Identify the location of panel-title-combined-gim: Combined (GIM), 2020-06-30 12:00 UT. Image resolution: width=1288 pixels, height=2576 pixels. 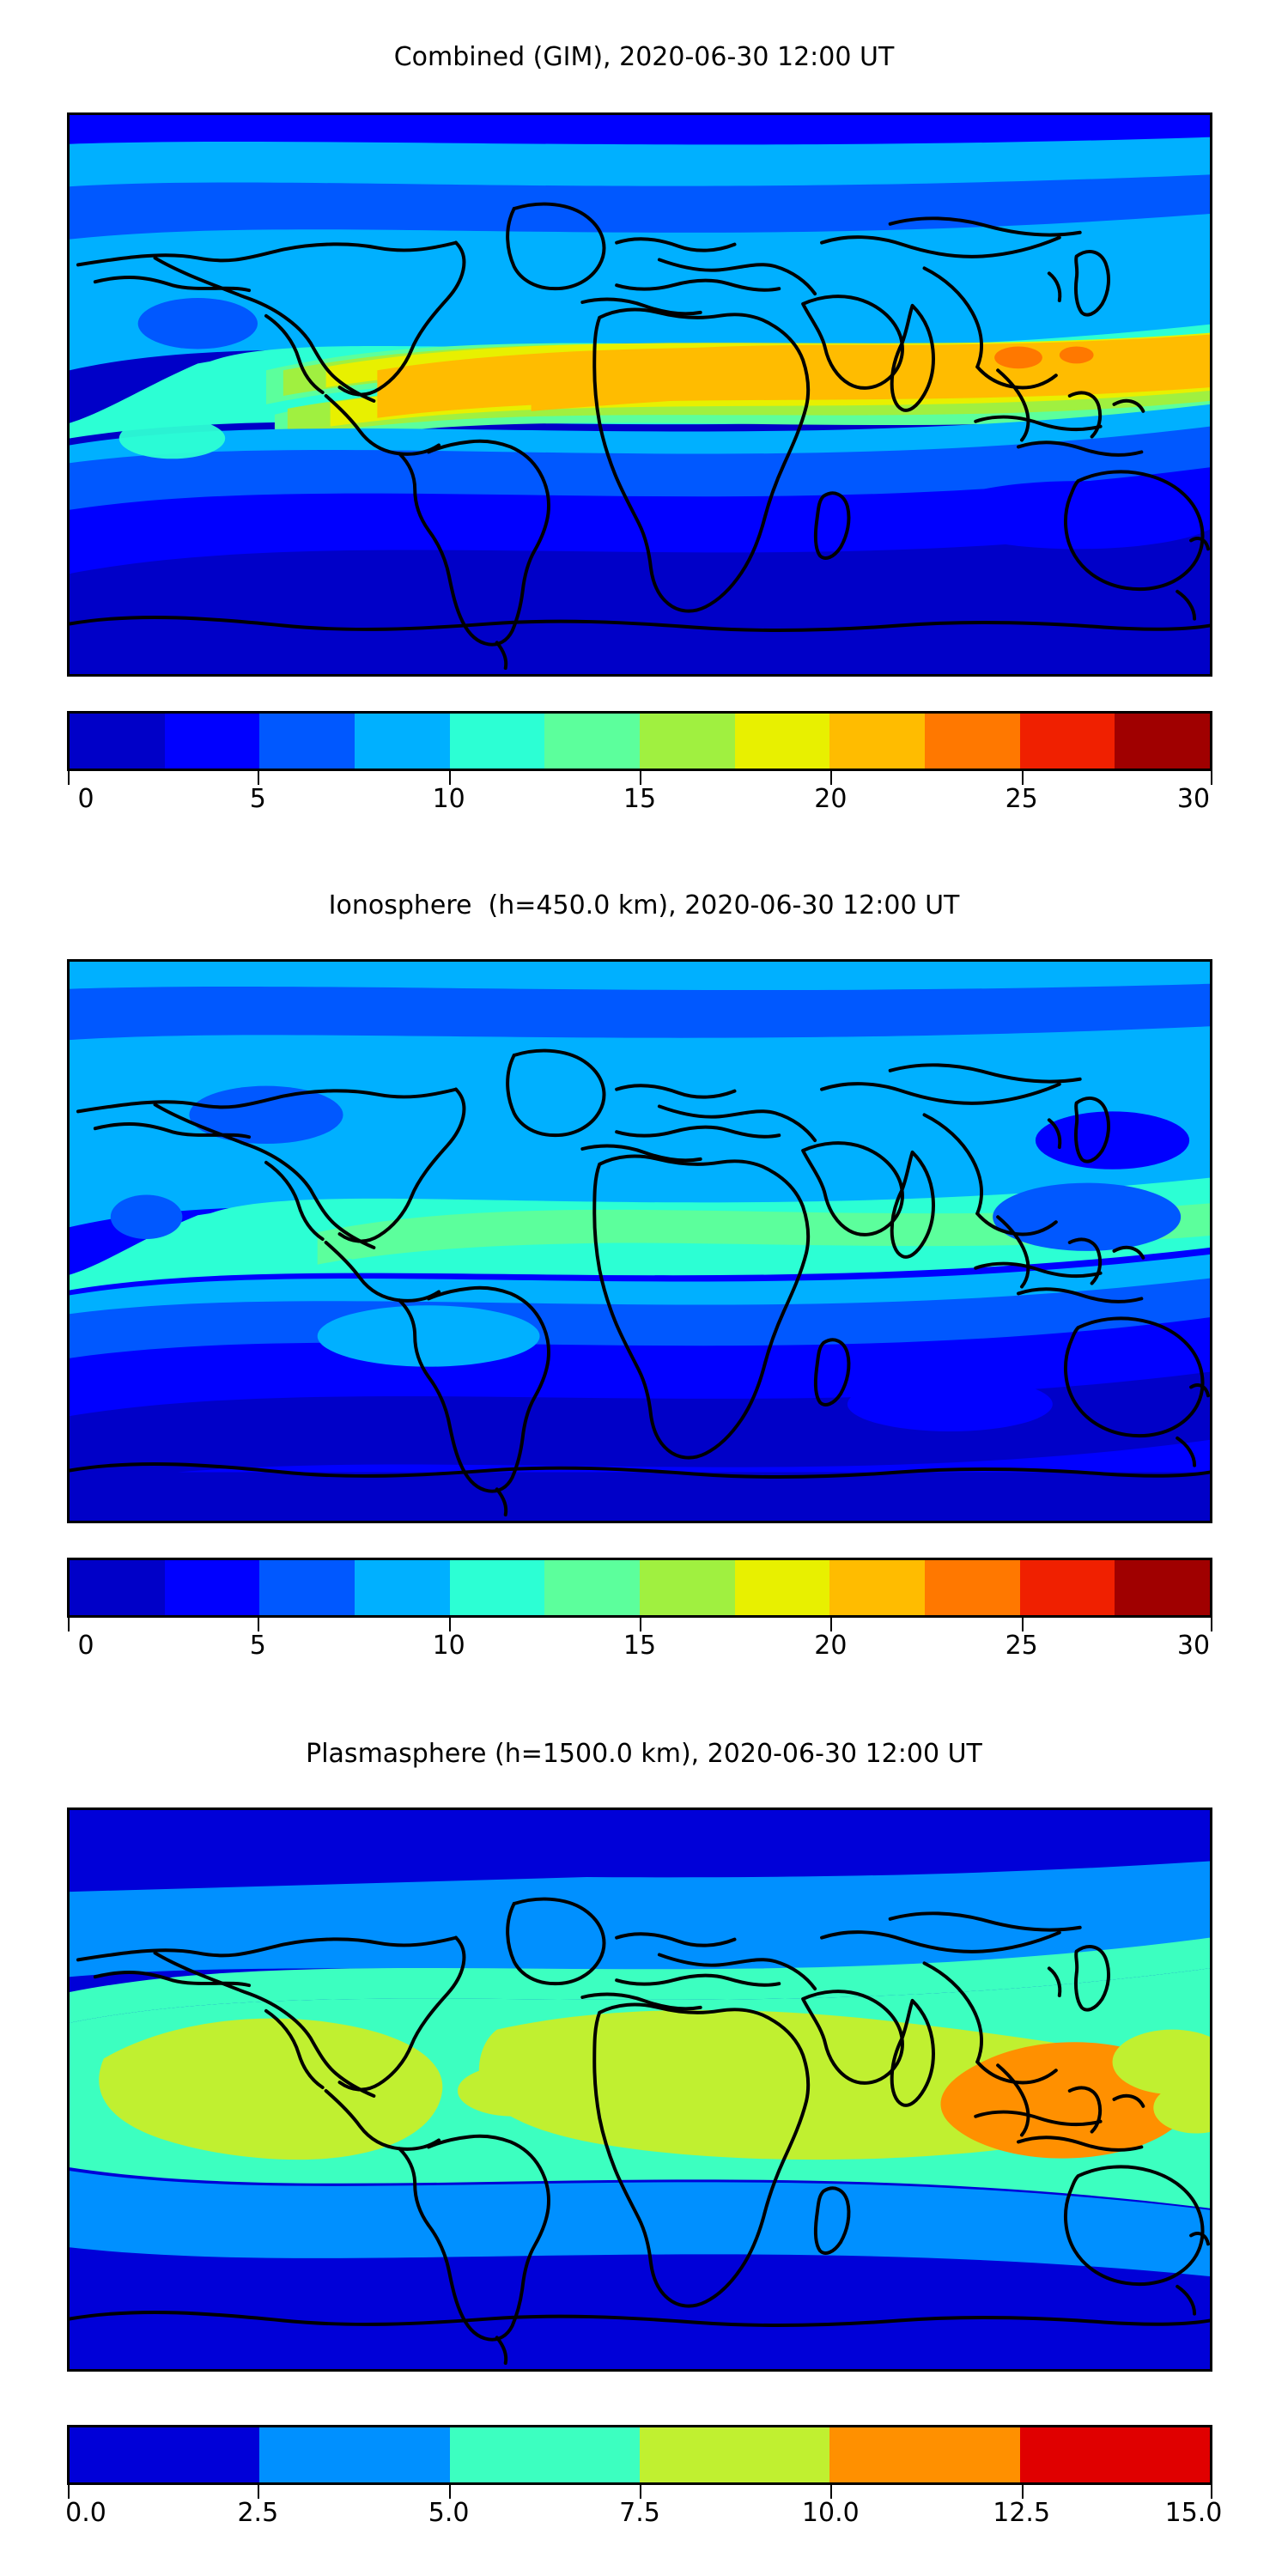
(644, 57).